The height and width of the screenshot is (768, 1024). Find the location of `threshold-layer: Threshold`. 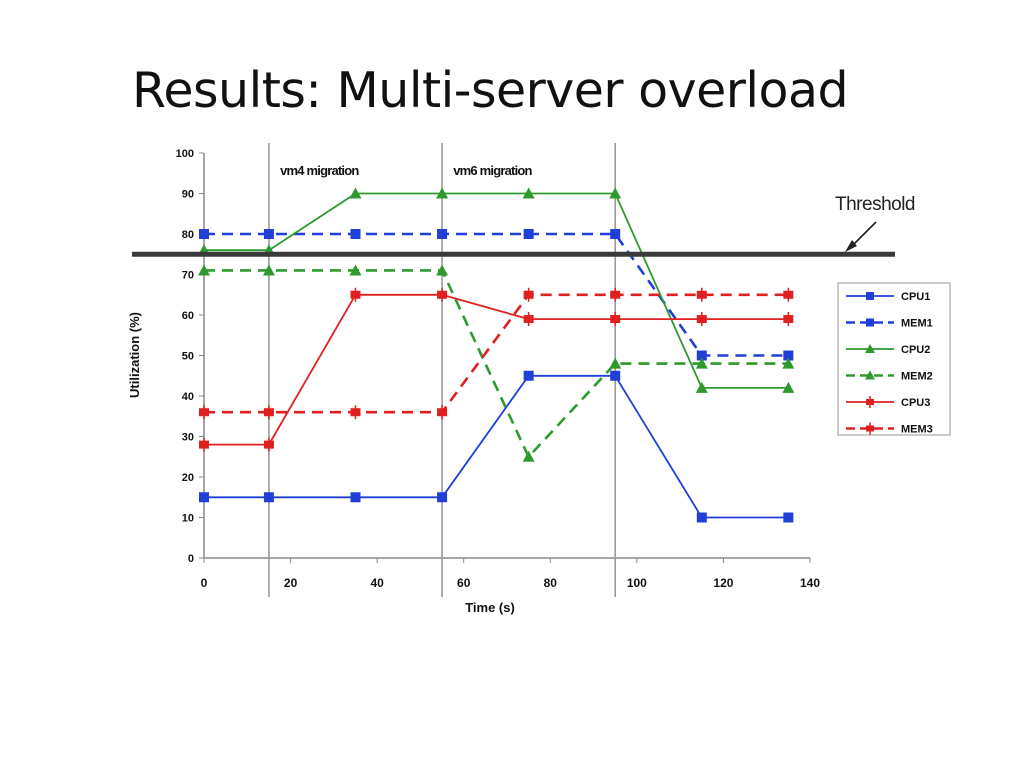

threshold-layer: Threshold is located at coordinates (524, 225).